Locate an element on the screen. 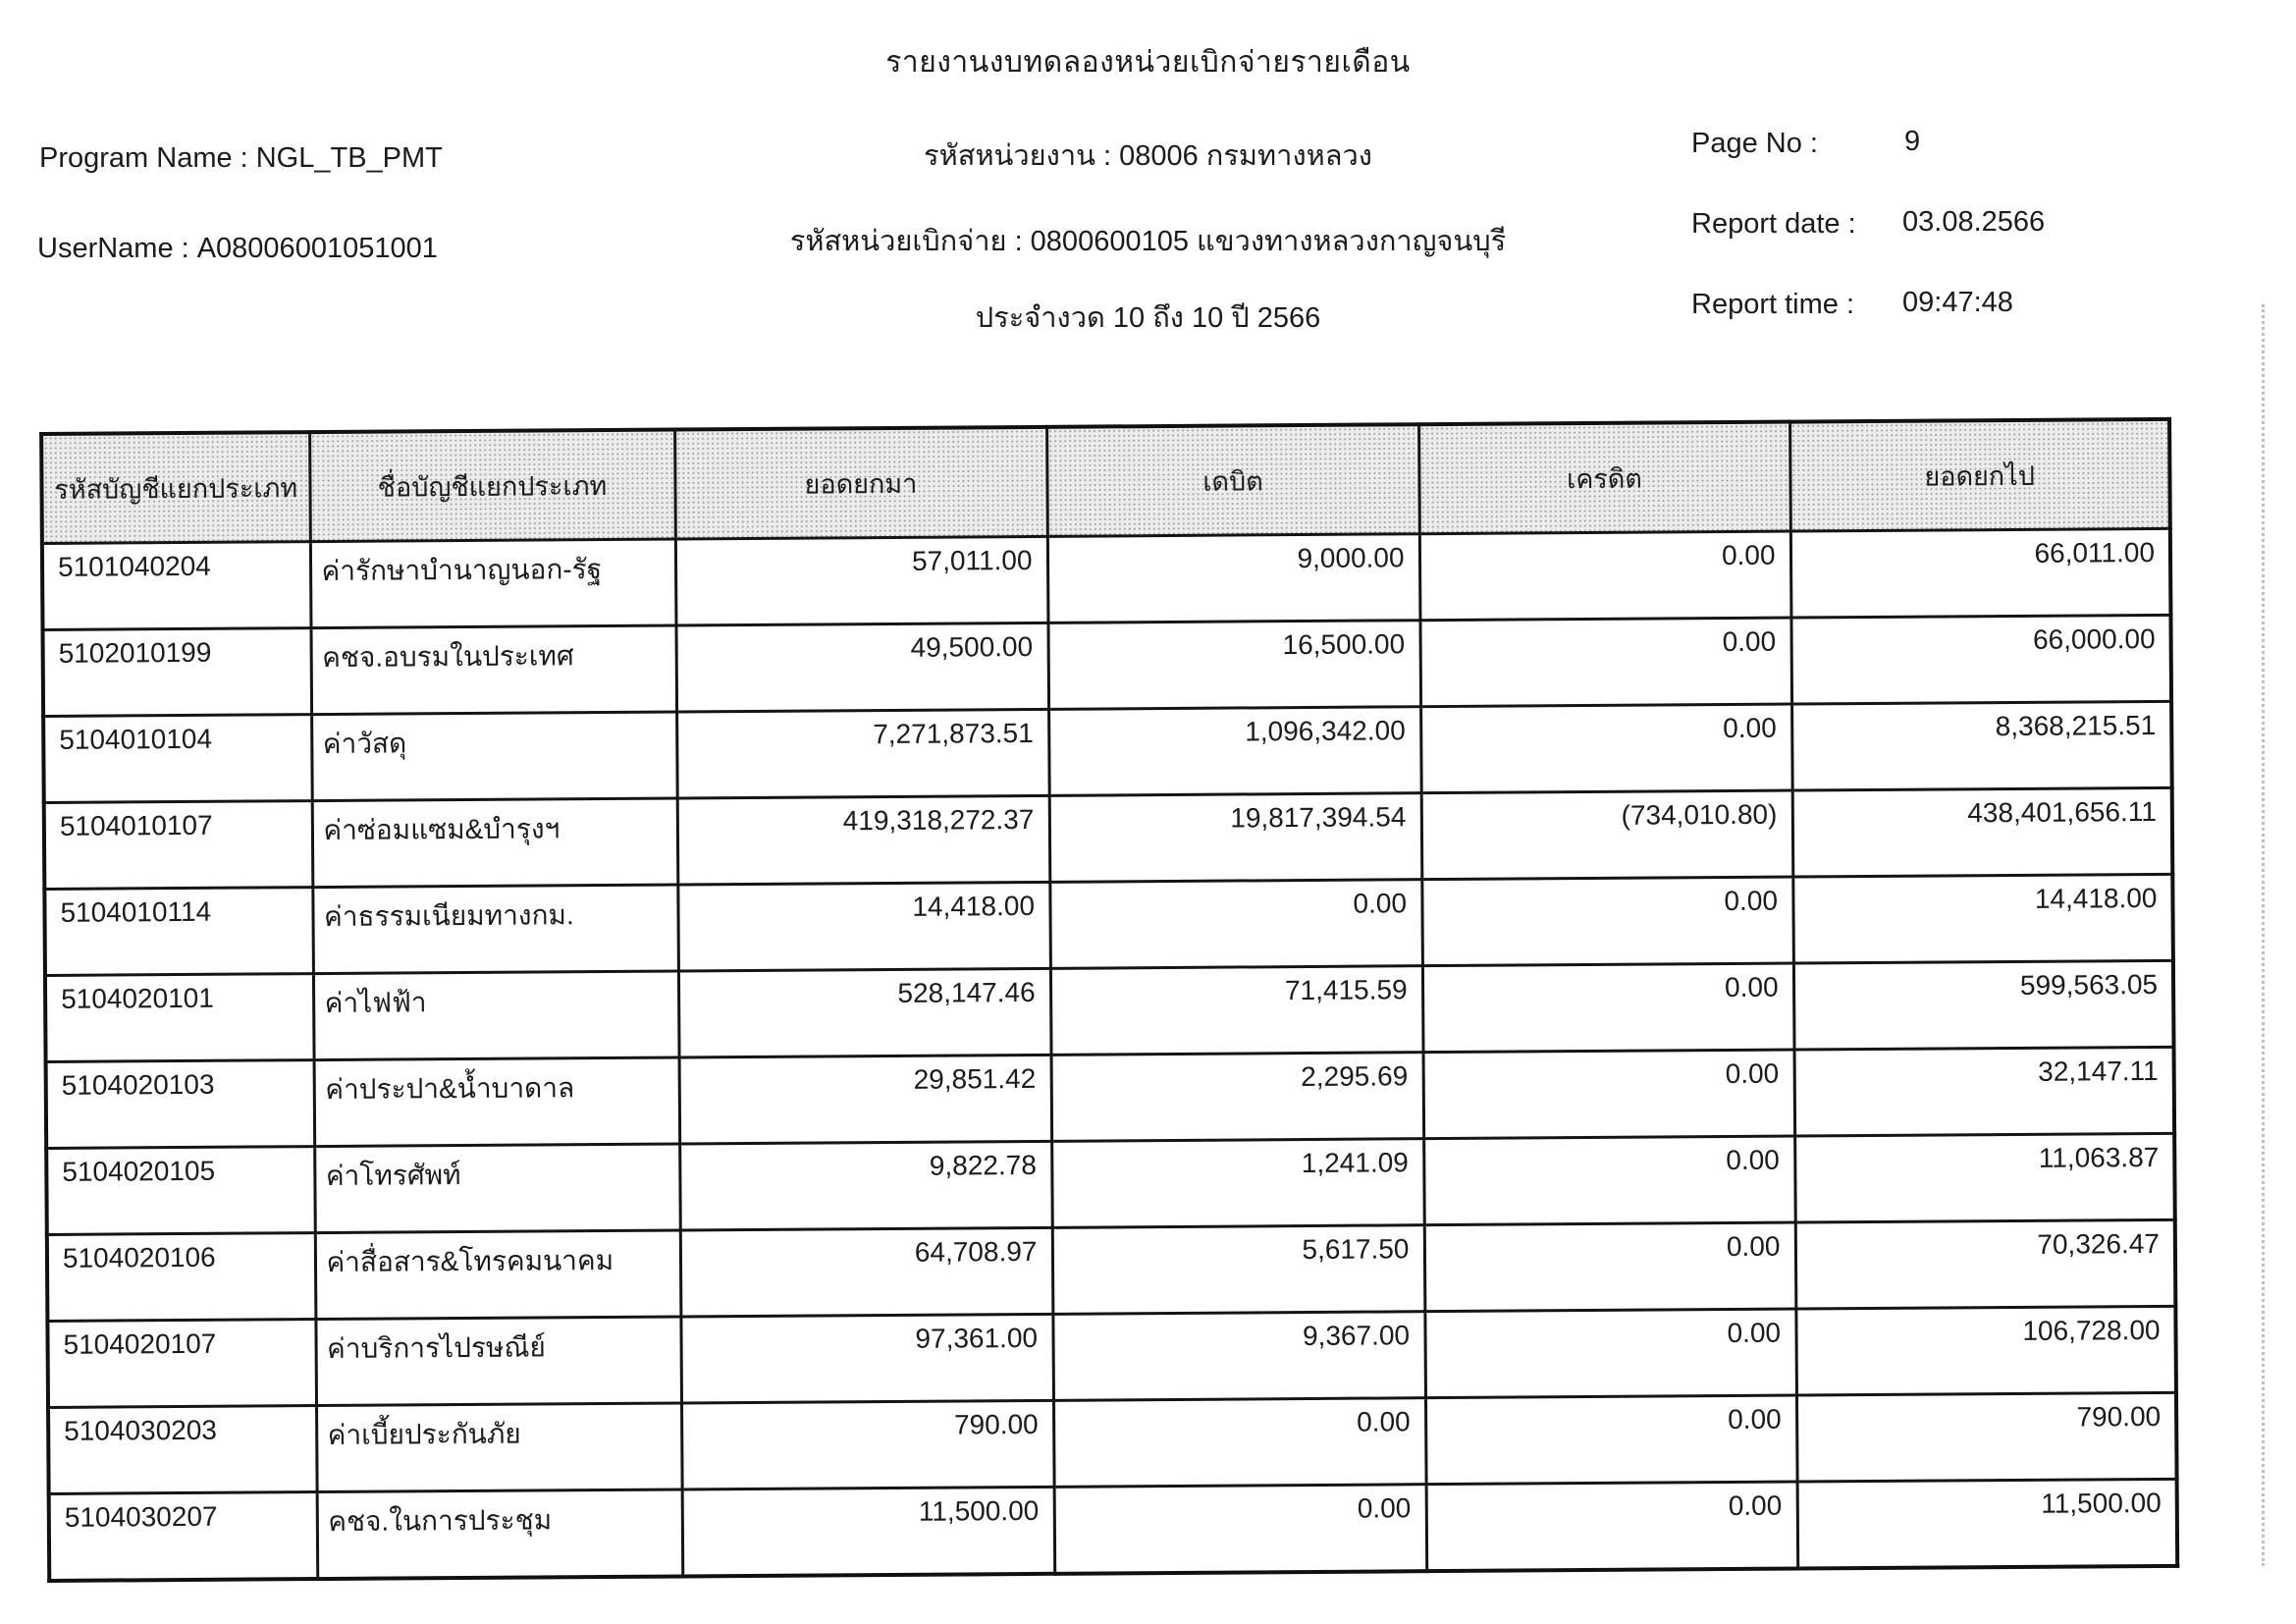 This screenshot has width=2296, height=1624. page-no-label: Page No : is located at coordinates (1754, 143).